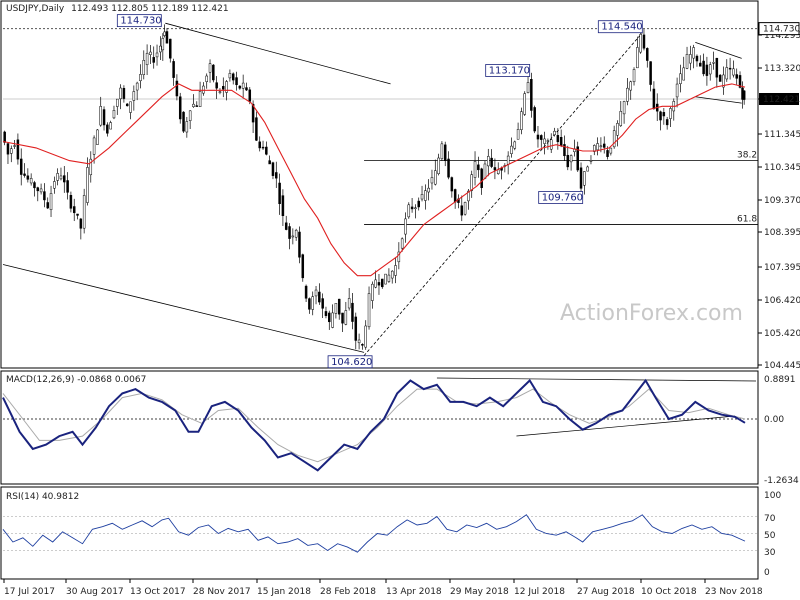  Describe the element at coordinates (767, 573) in the screenshot. I see `rsi-tick-label: 0` at that location.